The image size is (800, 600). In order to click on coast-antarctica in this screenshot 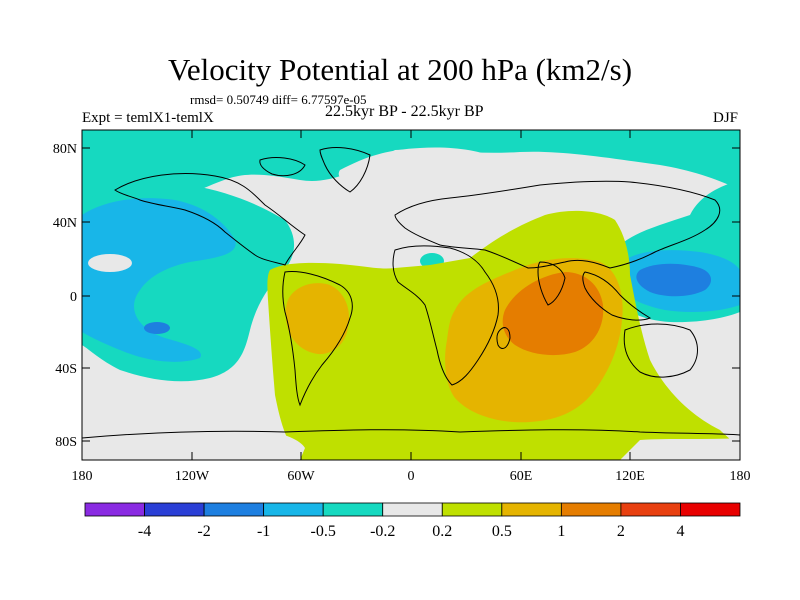, I will do `click(411, 434)`.